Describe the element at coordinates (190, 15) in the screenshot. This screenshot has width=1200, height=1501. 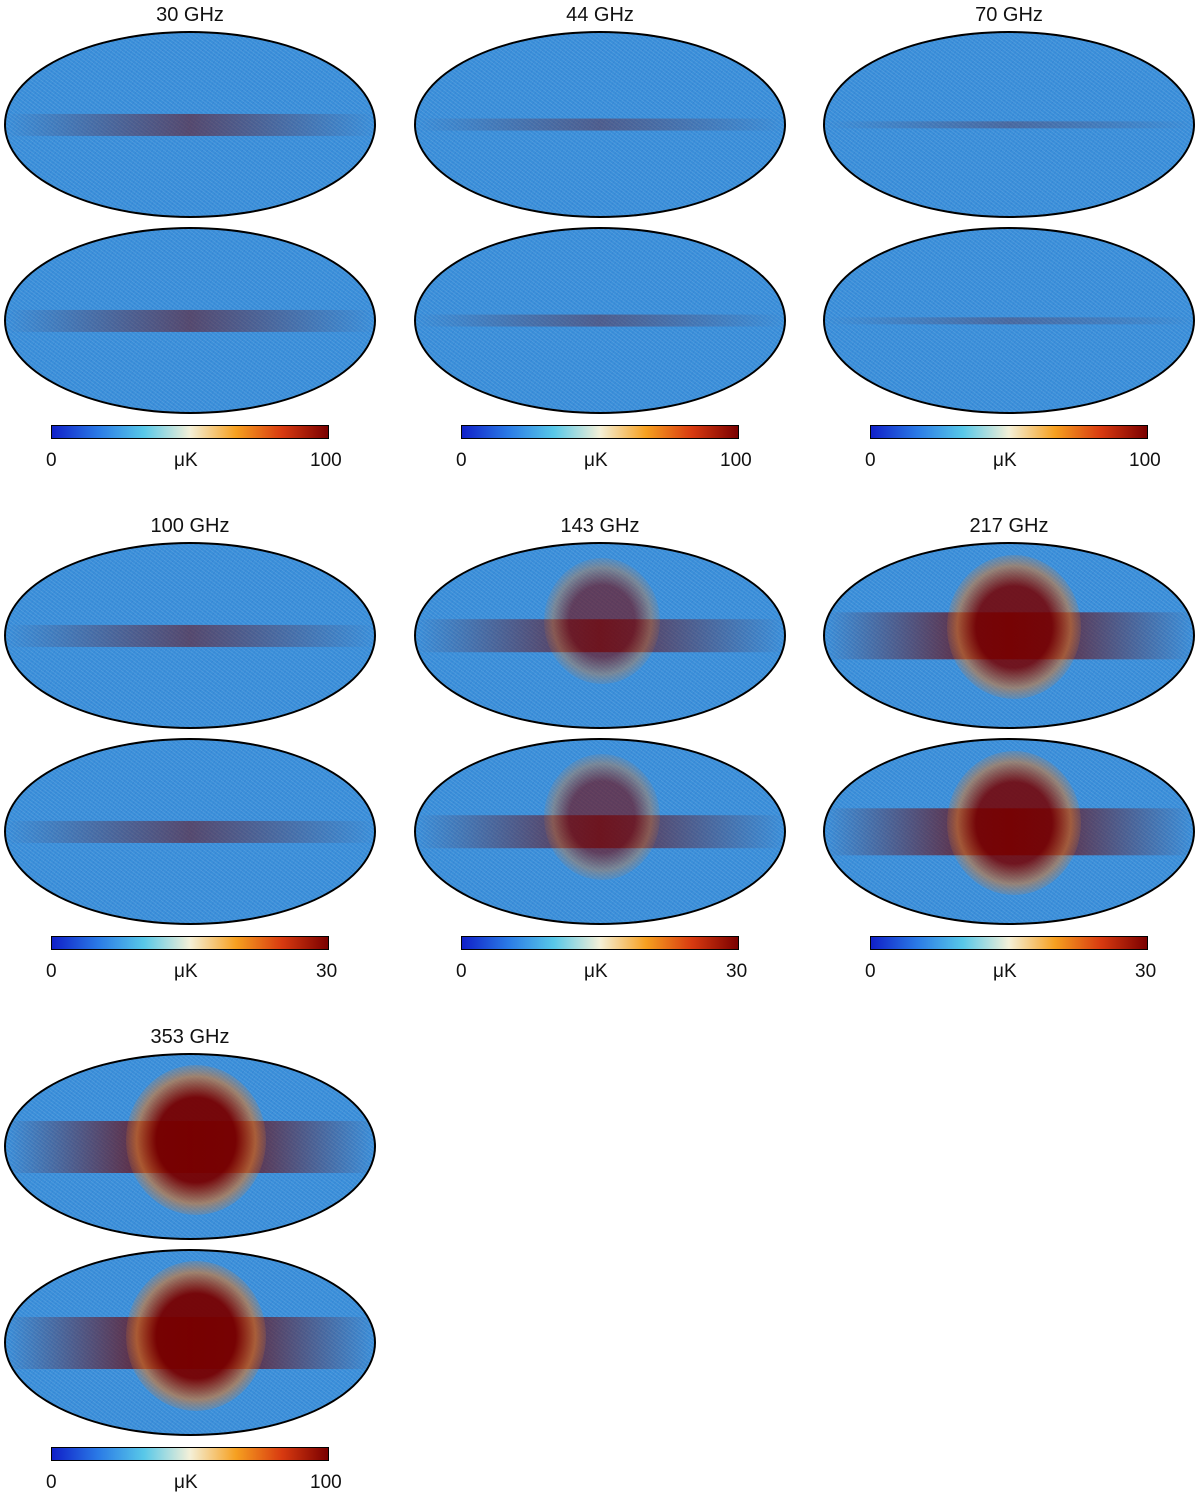
I see `panel-title: 30 GHz` at that location.